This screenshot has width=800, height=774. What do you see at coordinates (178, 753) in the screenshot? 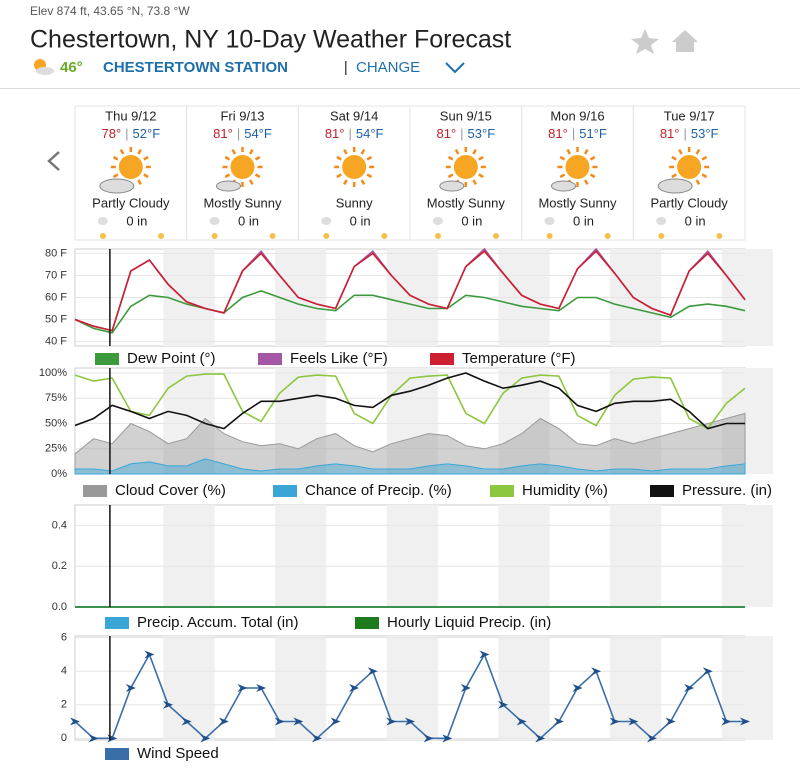
I see `legend-label: Wind Speed` at bounding box center [178, 753].